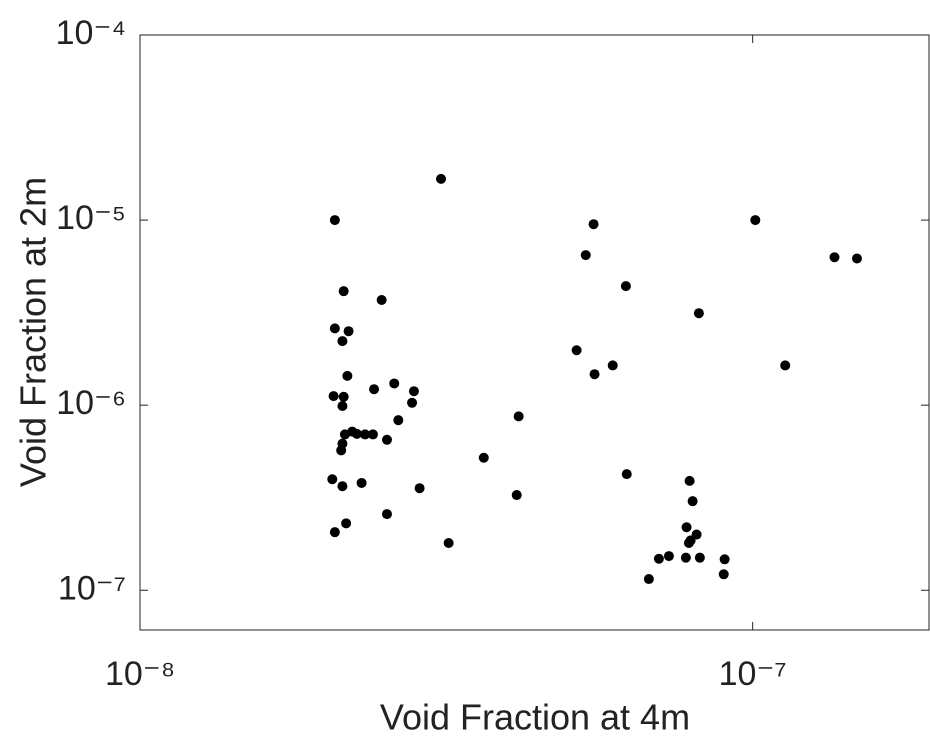  Describe the element at coordinates (140, 674) in the screenshot. I see `x-tick-label: 10⁻⁸` at that location.